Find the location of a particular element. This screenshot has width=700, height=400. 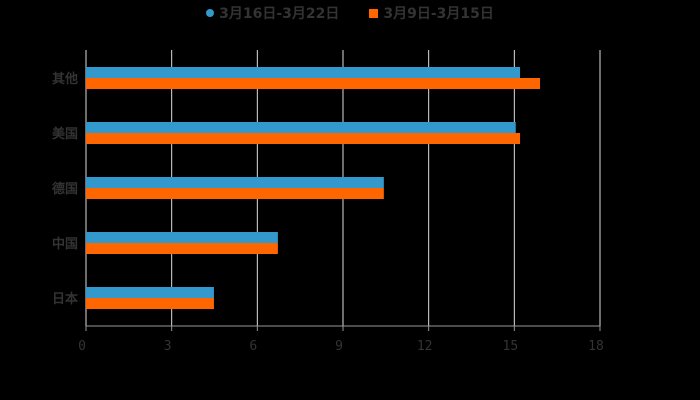

x-tick-label: 0 is located at coordinates (82, 346).